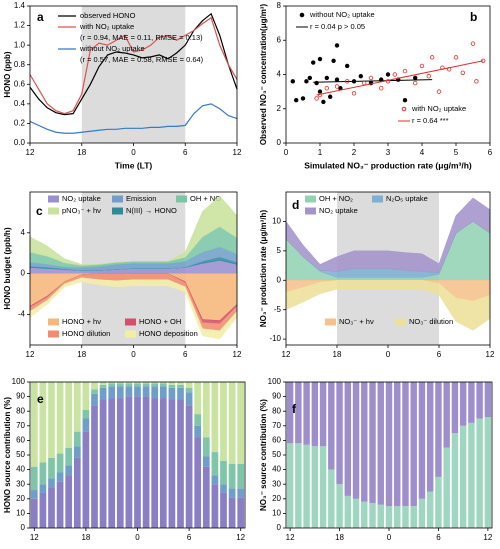  What do you see at coordinates (20, 123) in the screenshot?
I see `y-tick-label: 0.2` at bounding box center [20, 123].